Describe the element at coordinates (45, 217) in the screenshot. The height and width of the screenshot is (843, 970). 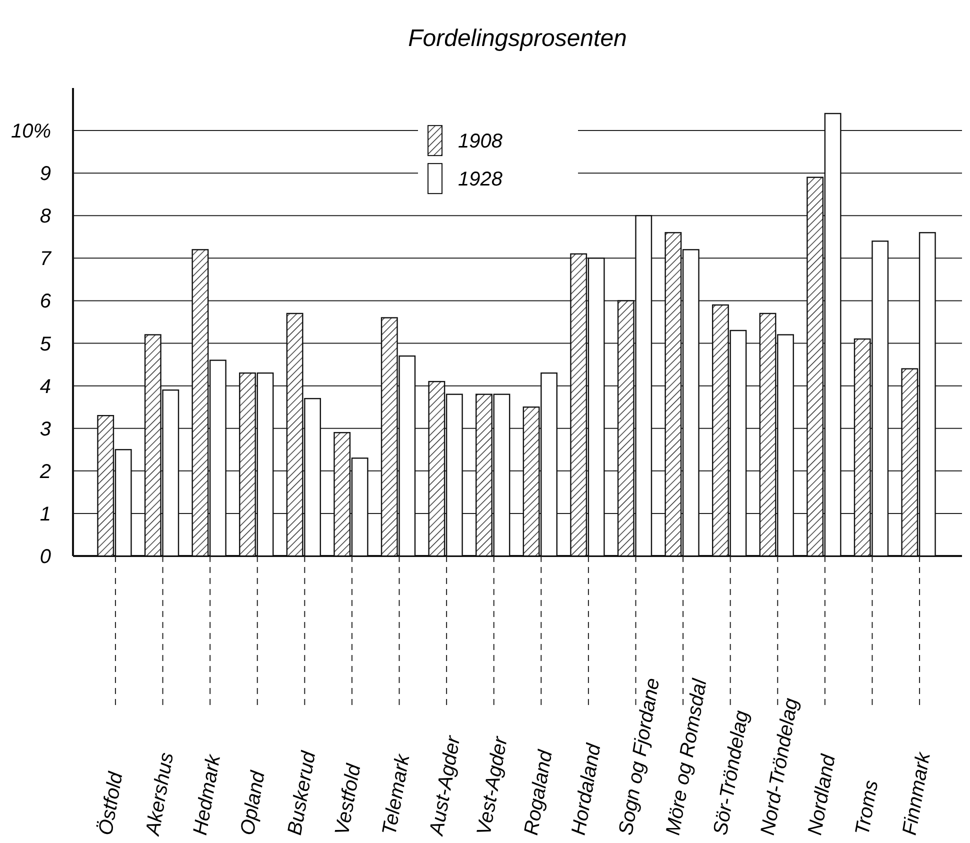
I see `y-tick-label: 8` at that location.